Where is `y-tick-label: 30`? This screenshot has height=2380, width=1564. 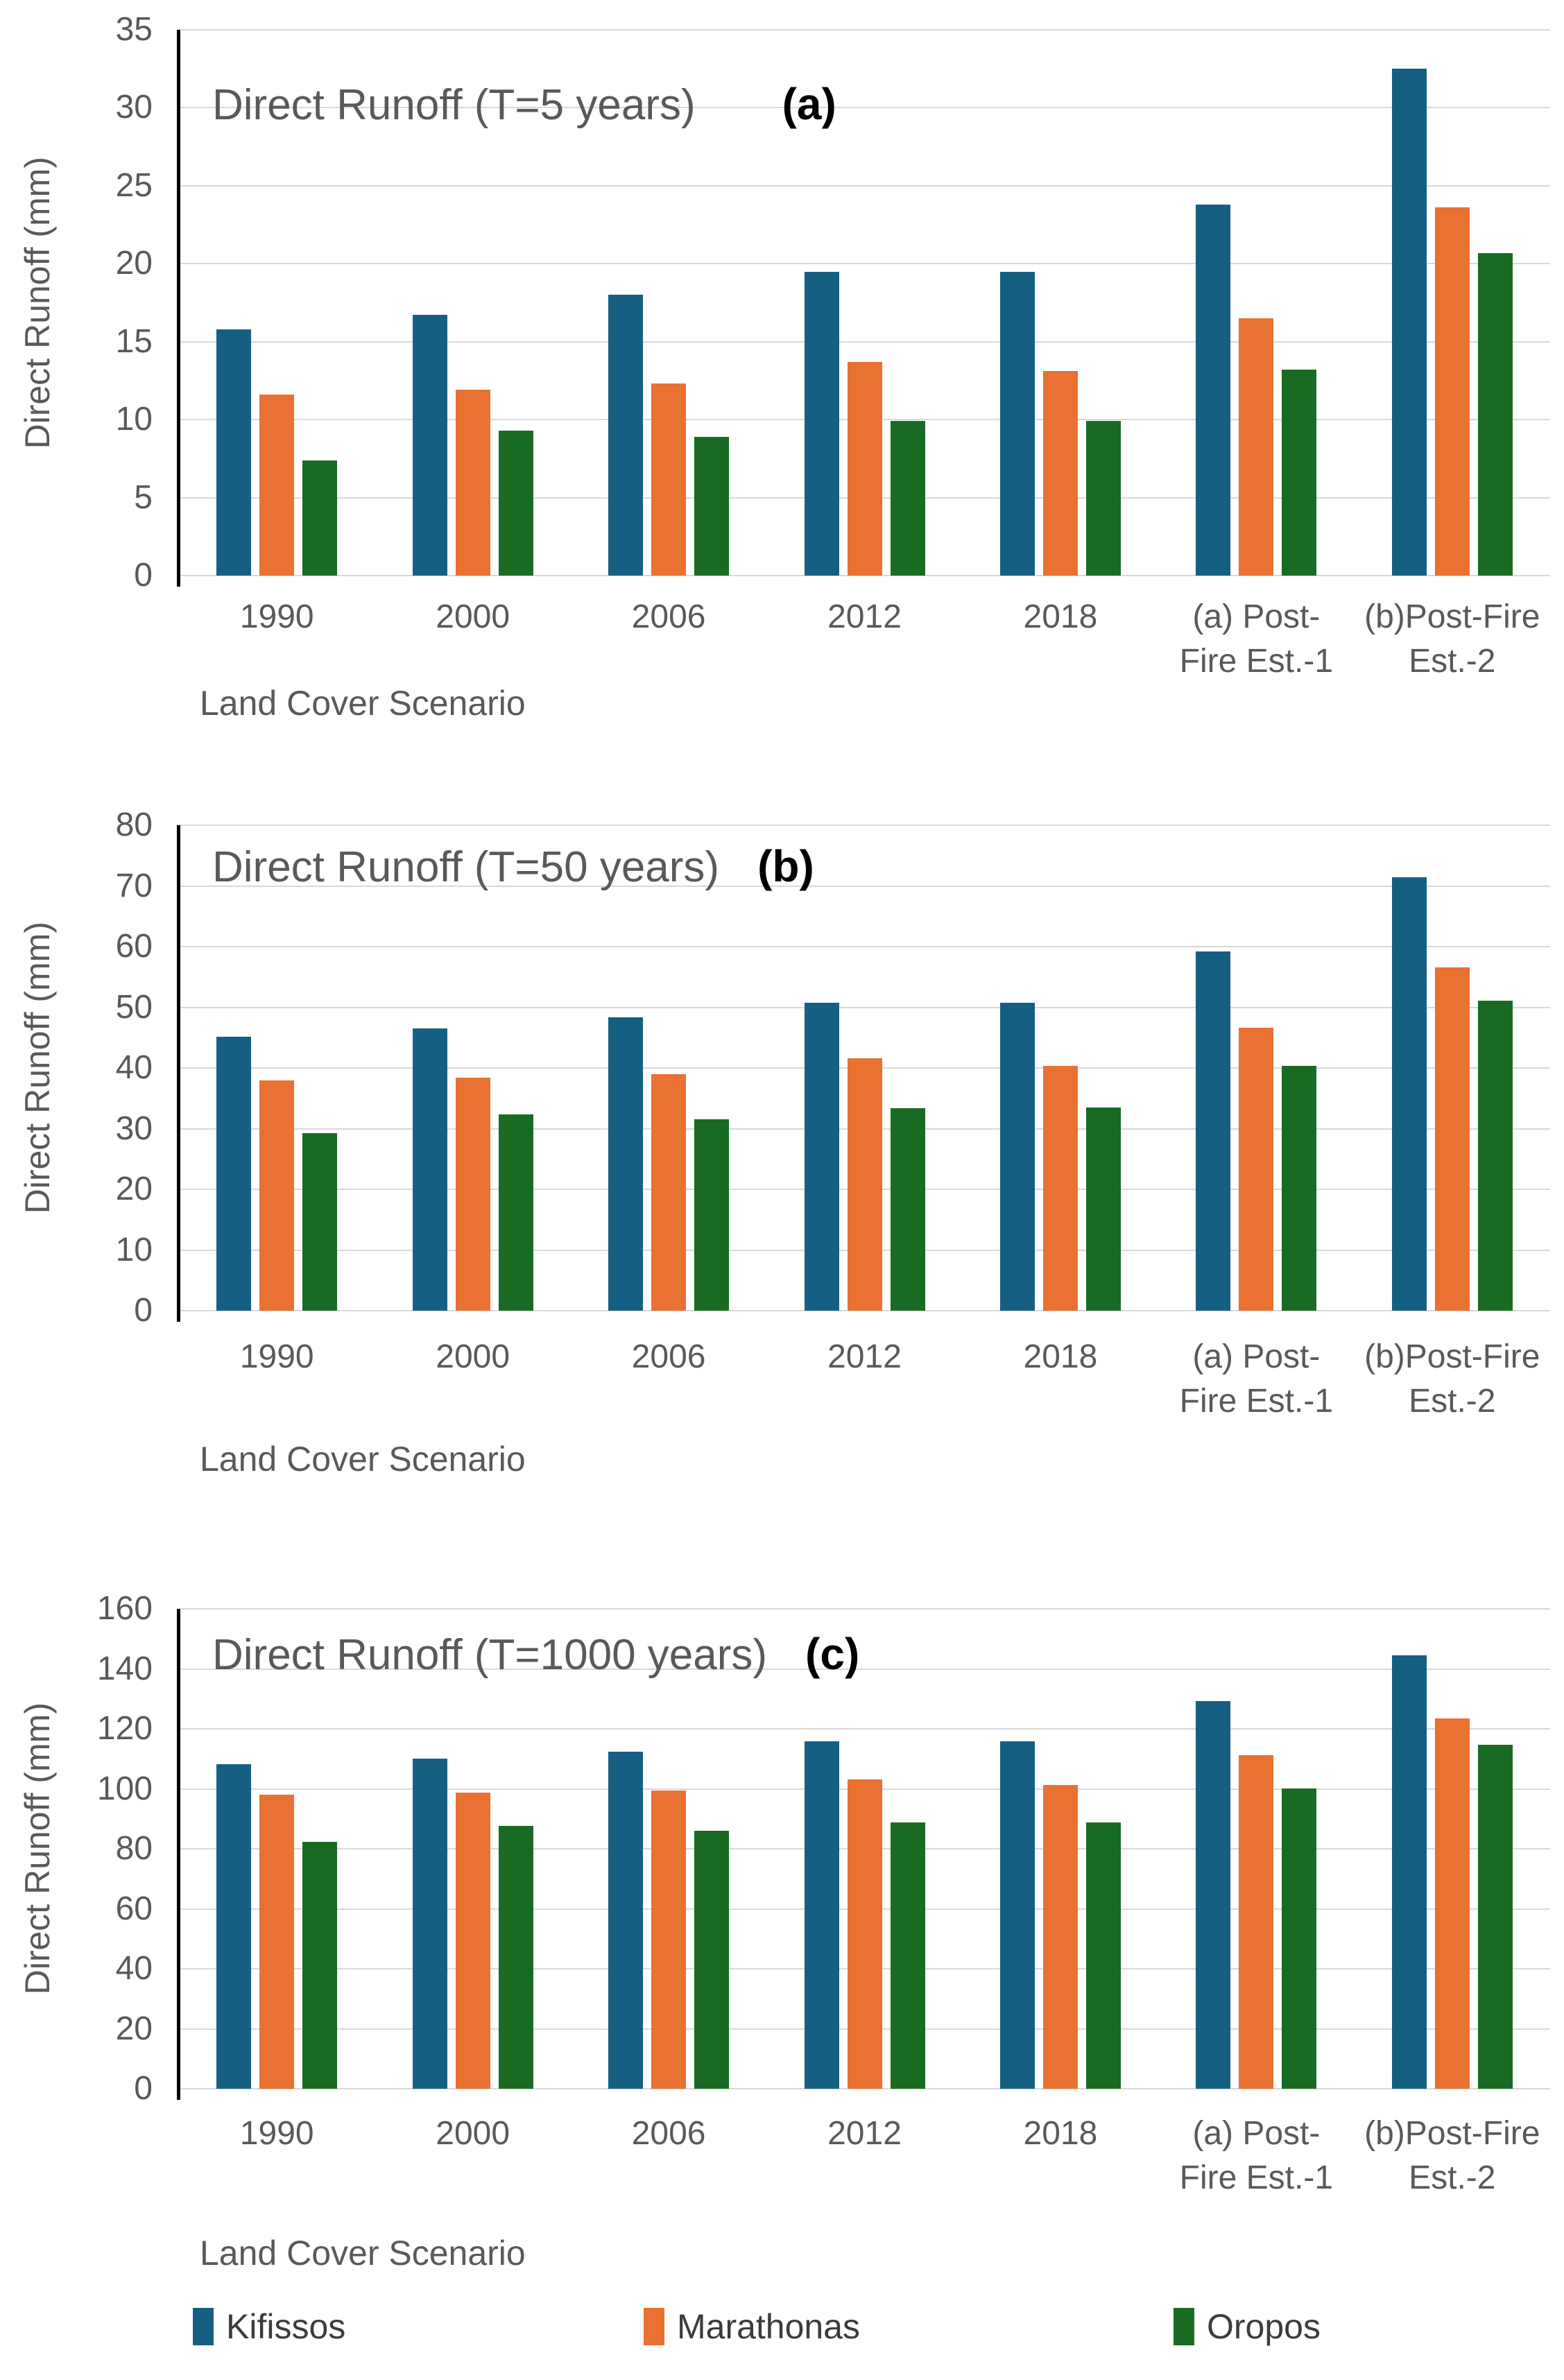
y-tick-label: 30 is located at coordinates (134, 107).